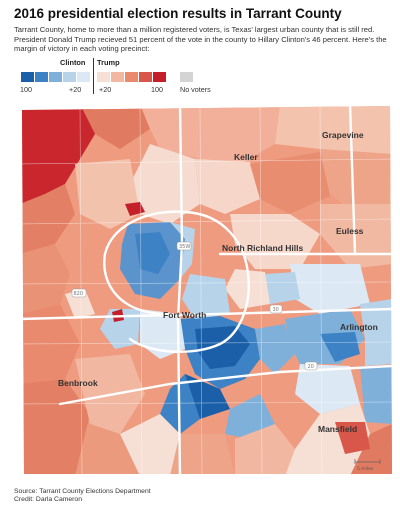  What do you see at coordinates (152, 253) in the screenshot?
I see `precinct-fw-north-core` at bounding box center [152, 253].